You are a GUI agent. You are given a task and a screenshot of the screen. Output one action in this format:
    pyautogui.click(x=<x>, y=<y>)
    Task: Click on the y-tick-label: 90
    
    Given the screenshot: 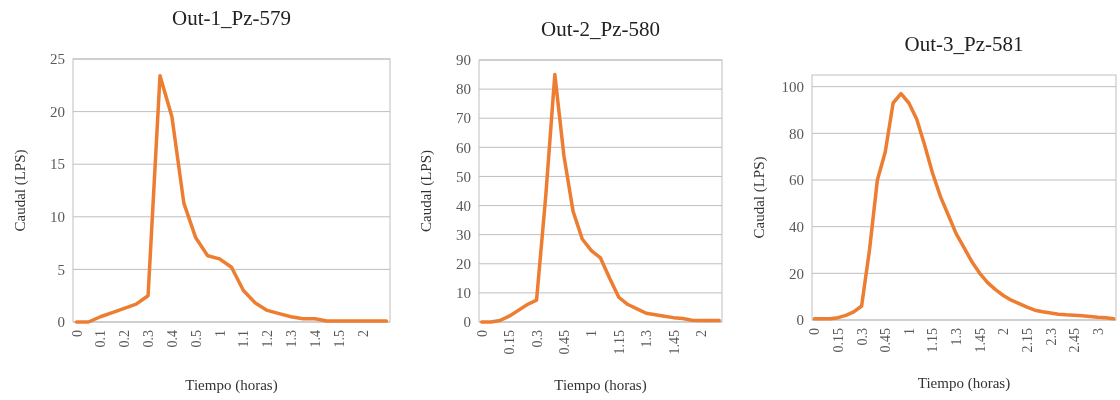 What is the action you would take?
    pyautogui.click(x=463, y=60)
    